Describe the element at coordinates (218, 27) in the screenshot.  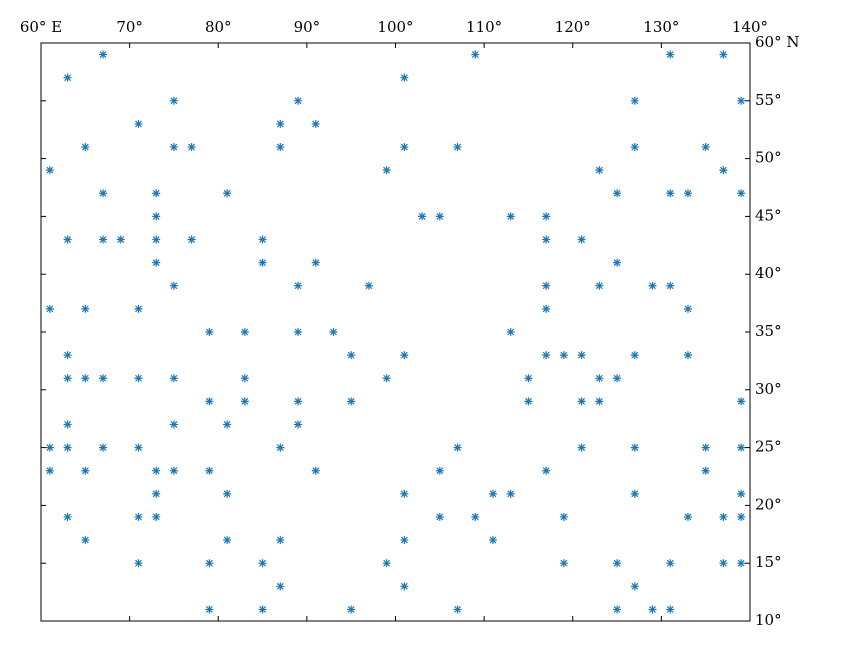
I see `x-tick-label: 80°` at that location.